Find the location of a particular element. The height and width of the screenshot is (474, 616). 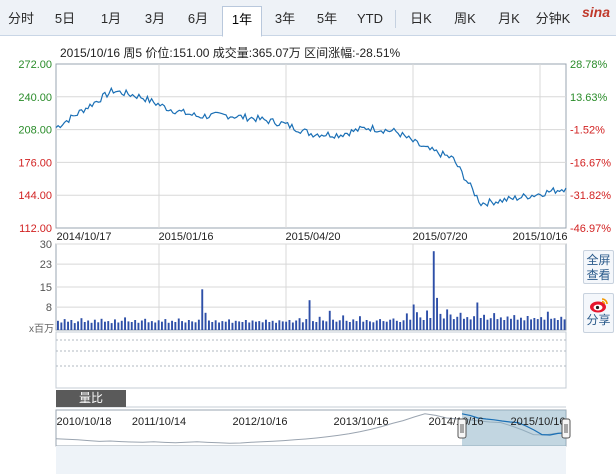

volume-unit-label: x百万 is located at coordinates (41, 329).